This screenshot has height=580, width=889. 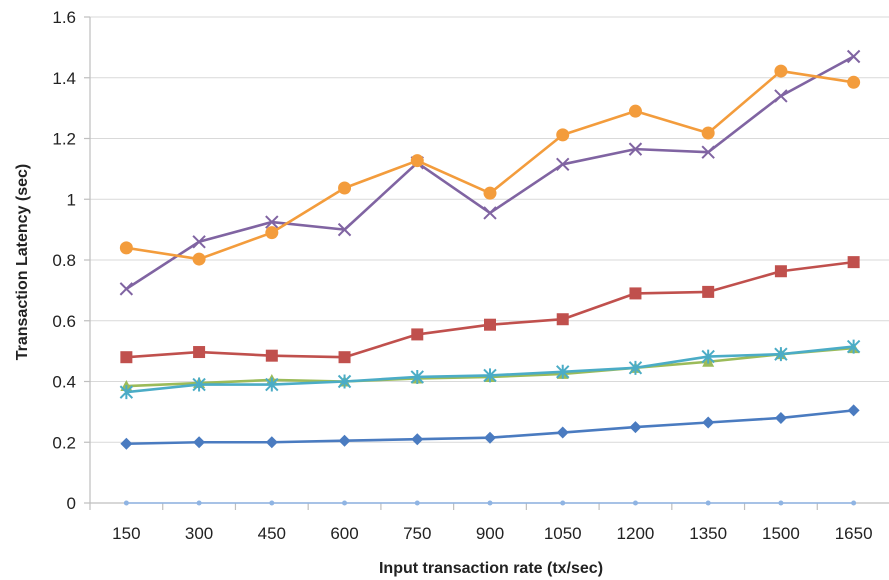 I want to click on x-tick-label: 1650, so click(x=854, y=533).